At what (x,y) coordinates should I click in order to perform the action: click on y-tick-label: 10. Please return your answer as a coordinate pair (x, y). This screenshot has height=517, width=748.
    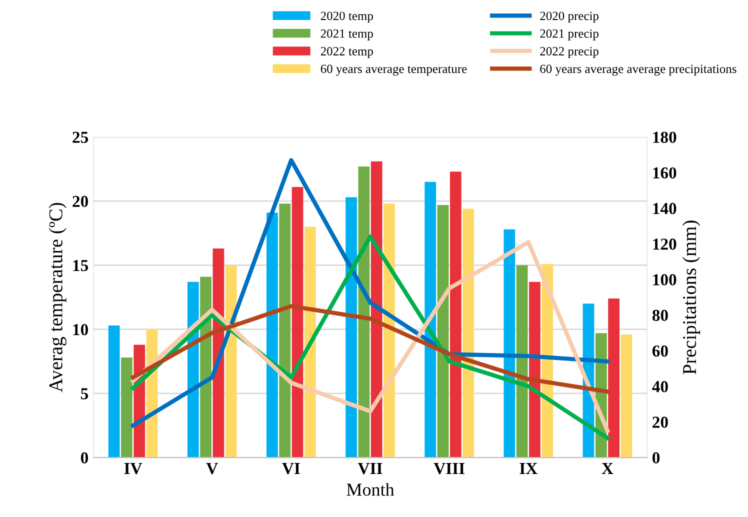
    Looking at the image, I should click on (80, 330).